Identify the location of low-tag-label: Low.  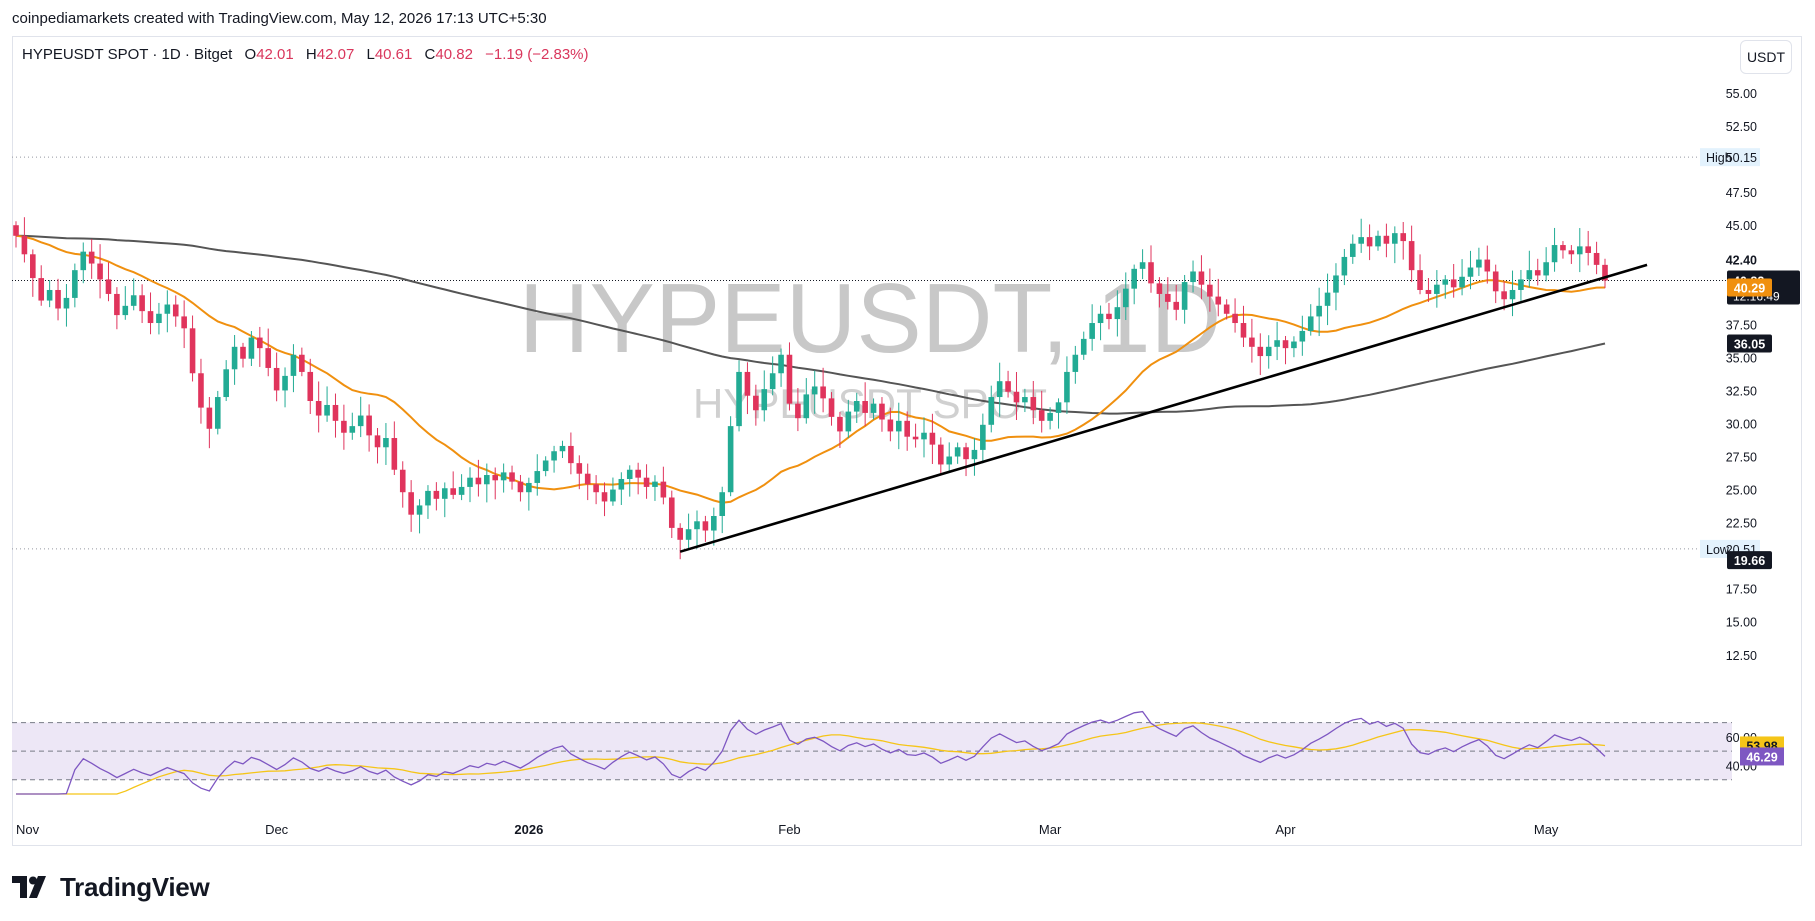
(1718, 550).